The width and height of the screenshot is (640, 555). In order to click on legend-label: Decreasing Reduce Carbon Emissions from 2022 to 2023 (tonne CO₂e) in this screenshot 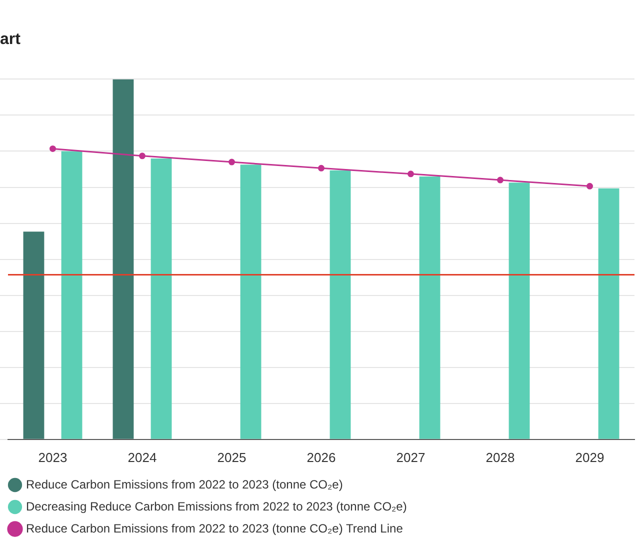, I will do `click(216, 506)`.